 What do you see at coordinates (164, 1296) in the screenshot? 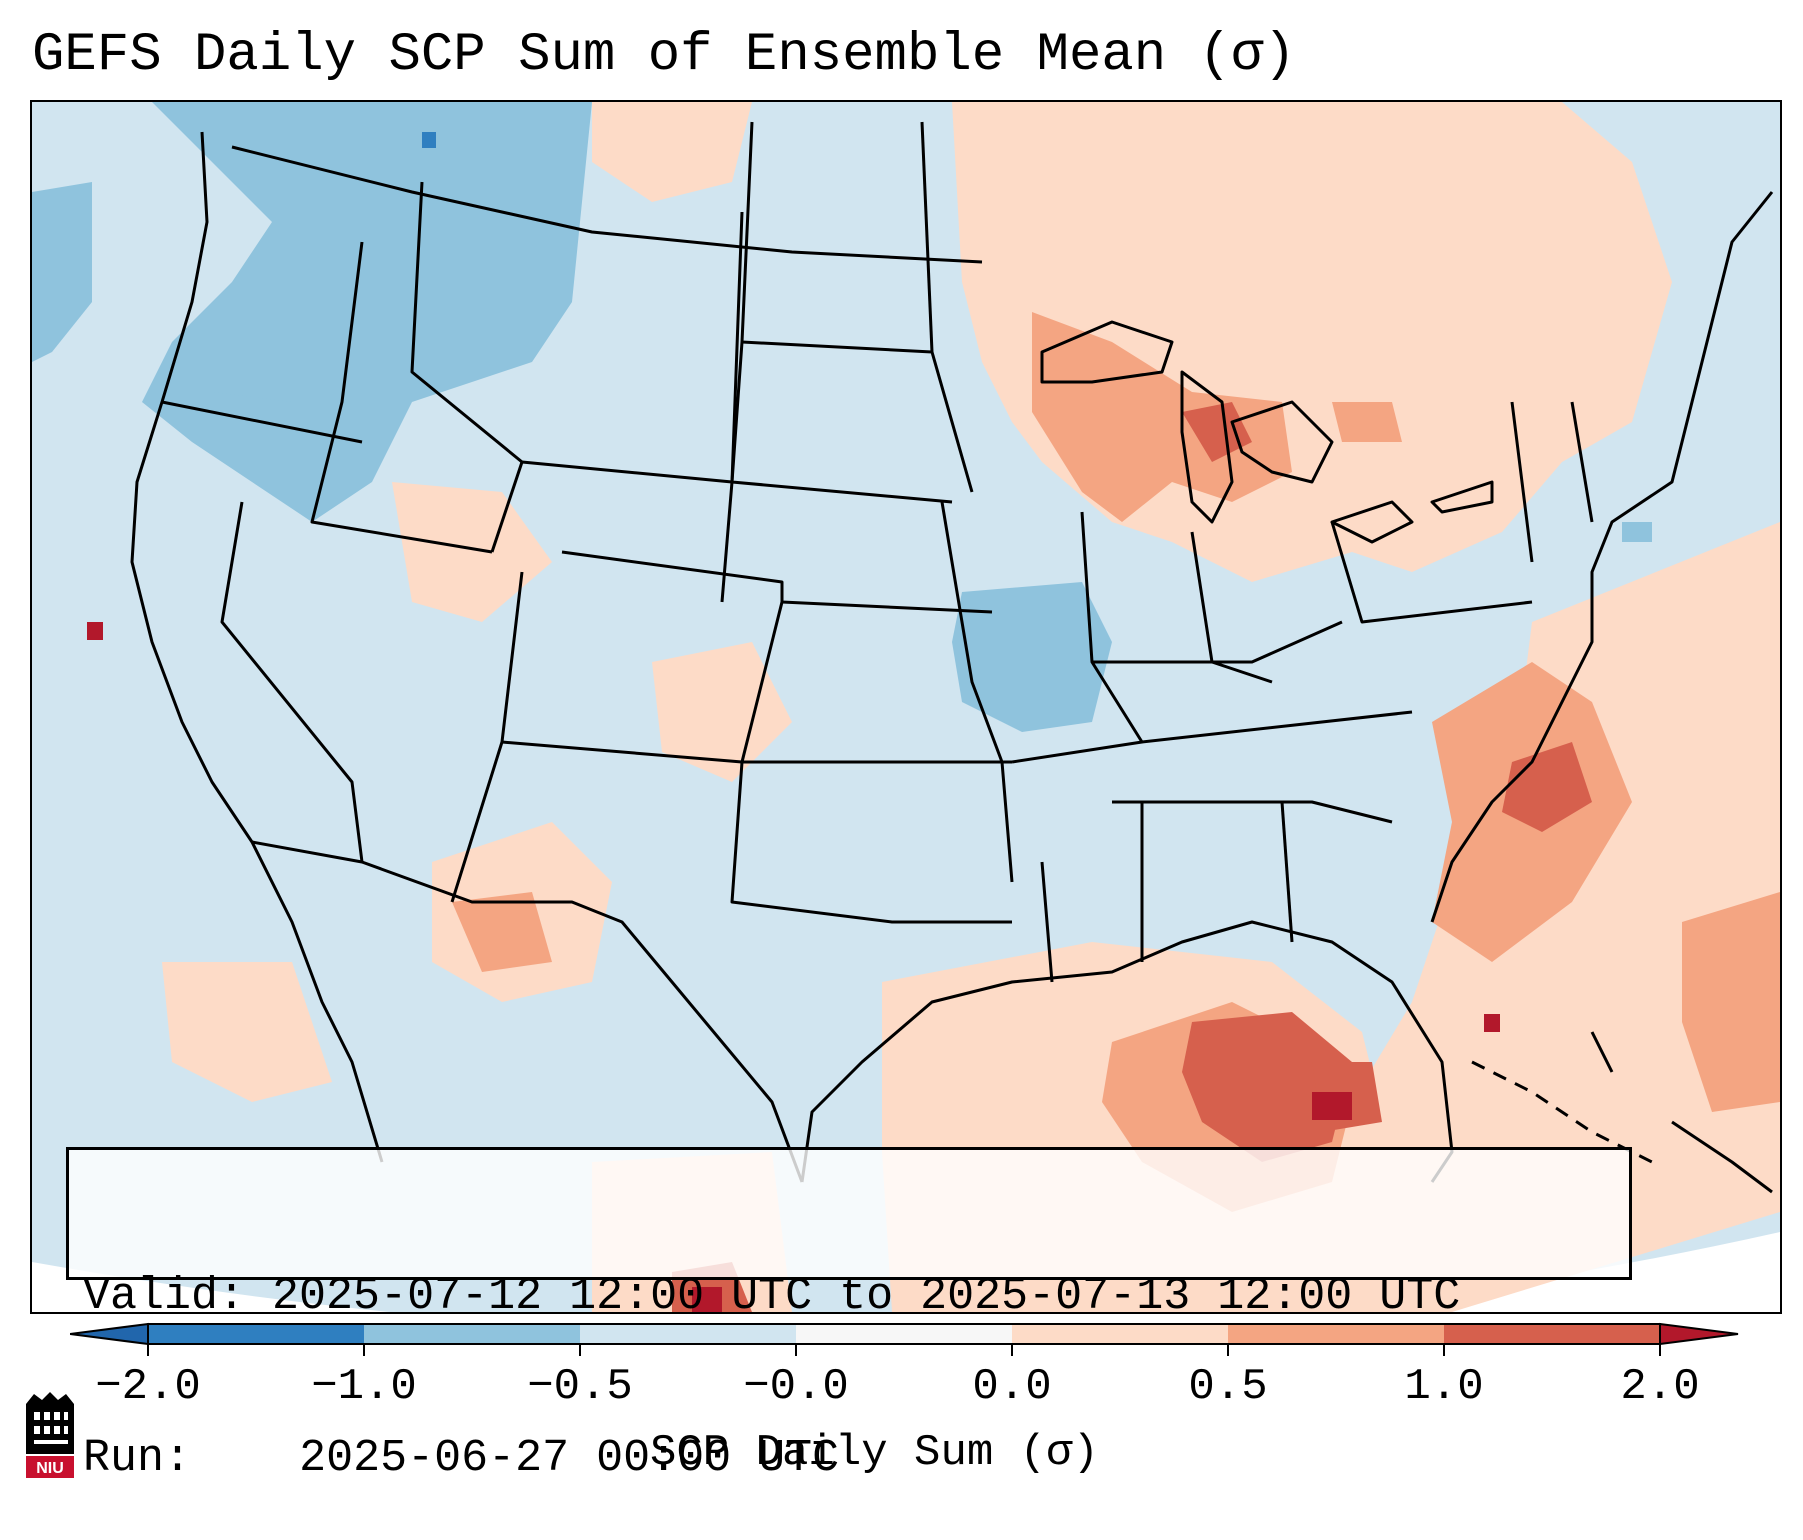
I see `valid-label: Valid:` at bounding box center [164, 1296].